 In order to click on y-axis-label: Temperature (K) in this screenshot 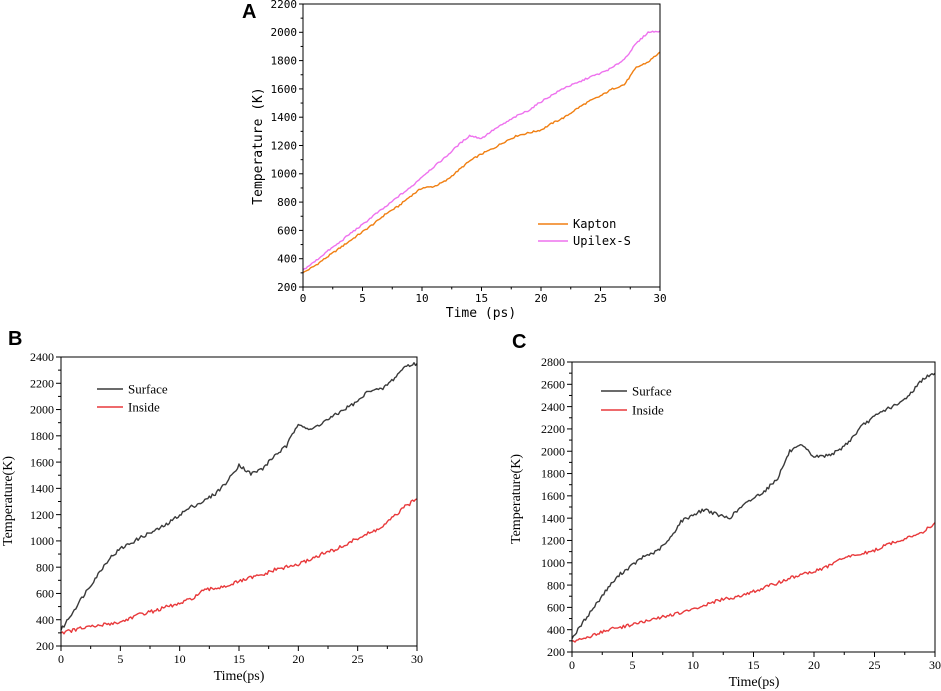, I will do `click(258, 145)`.